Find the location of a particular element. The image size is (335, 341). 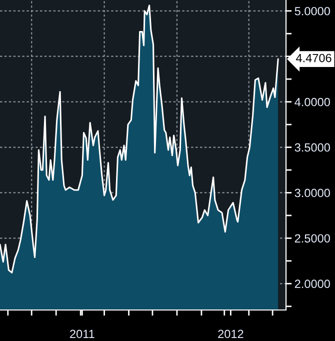

x-tick-label: 2012 is located at coordinates (231, 334).